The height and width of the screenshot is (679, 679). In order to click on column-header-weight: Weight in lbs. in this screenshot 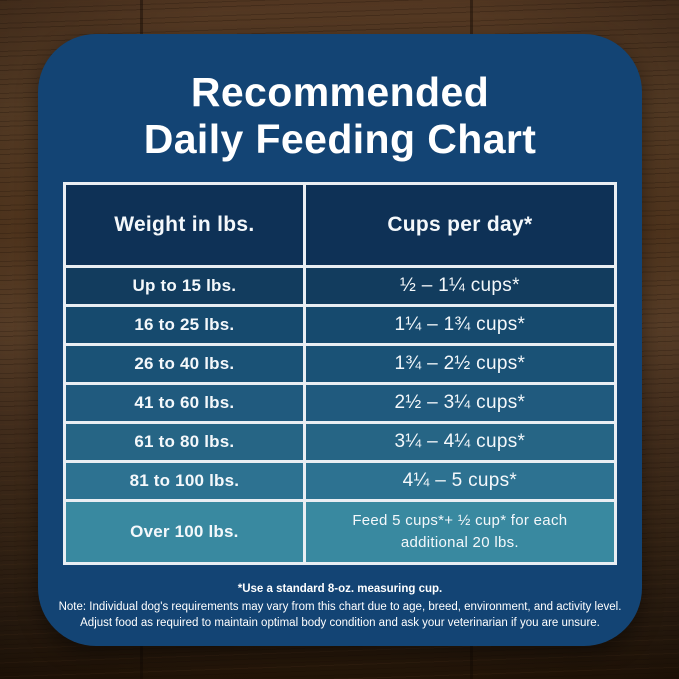, I will do `click(184, 225)`.